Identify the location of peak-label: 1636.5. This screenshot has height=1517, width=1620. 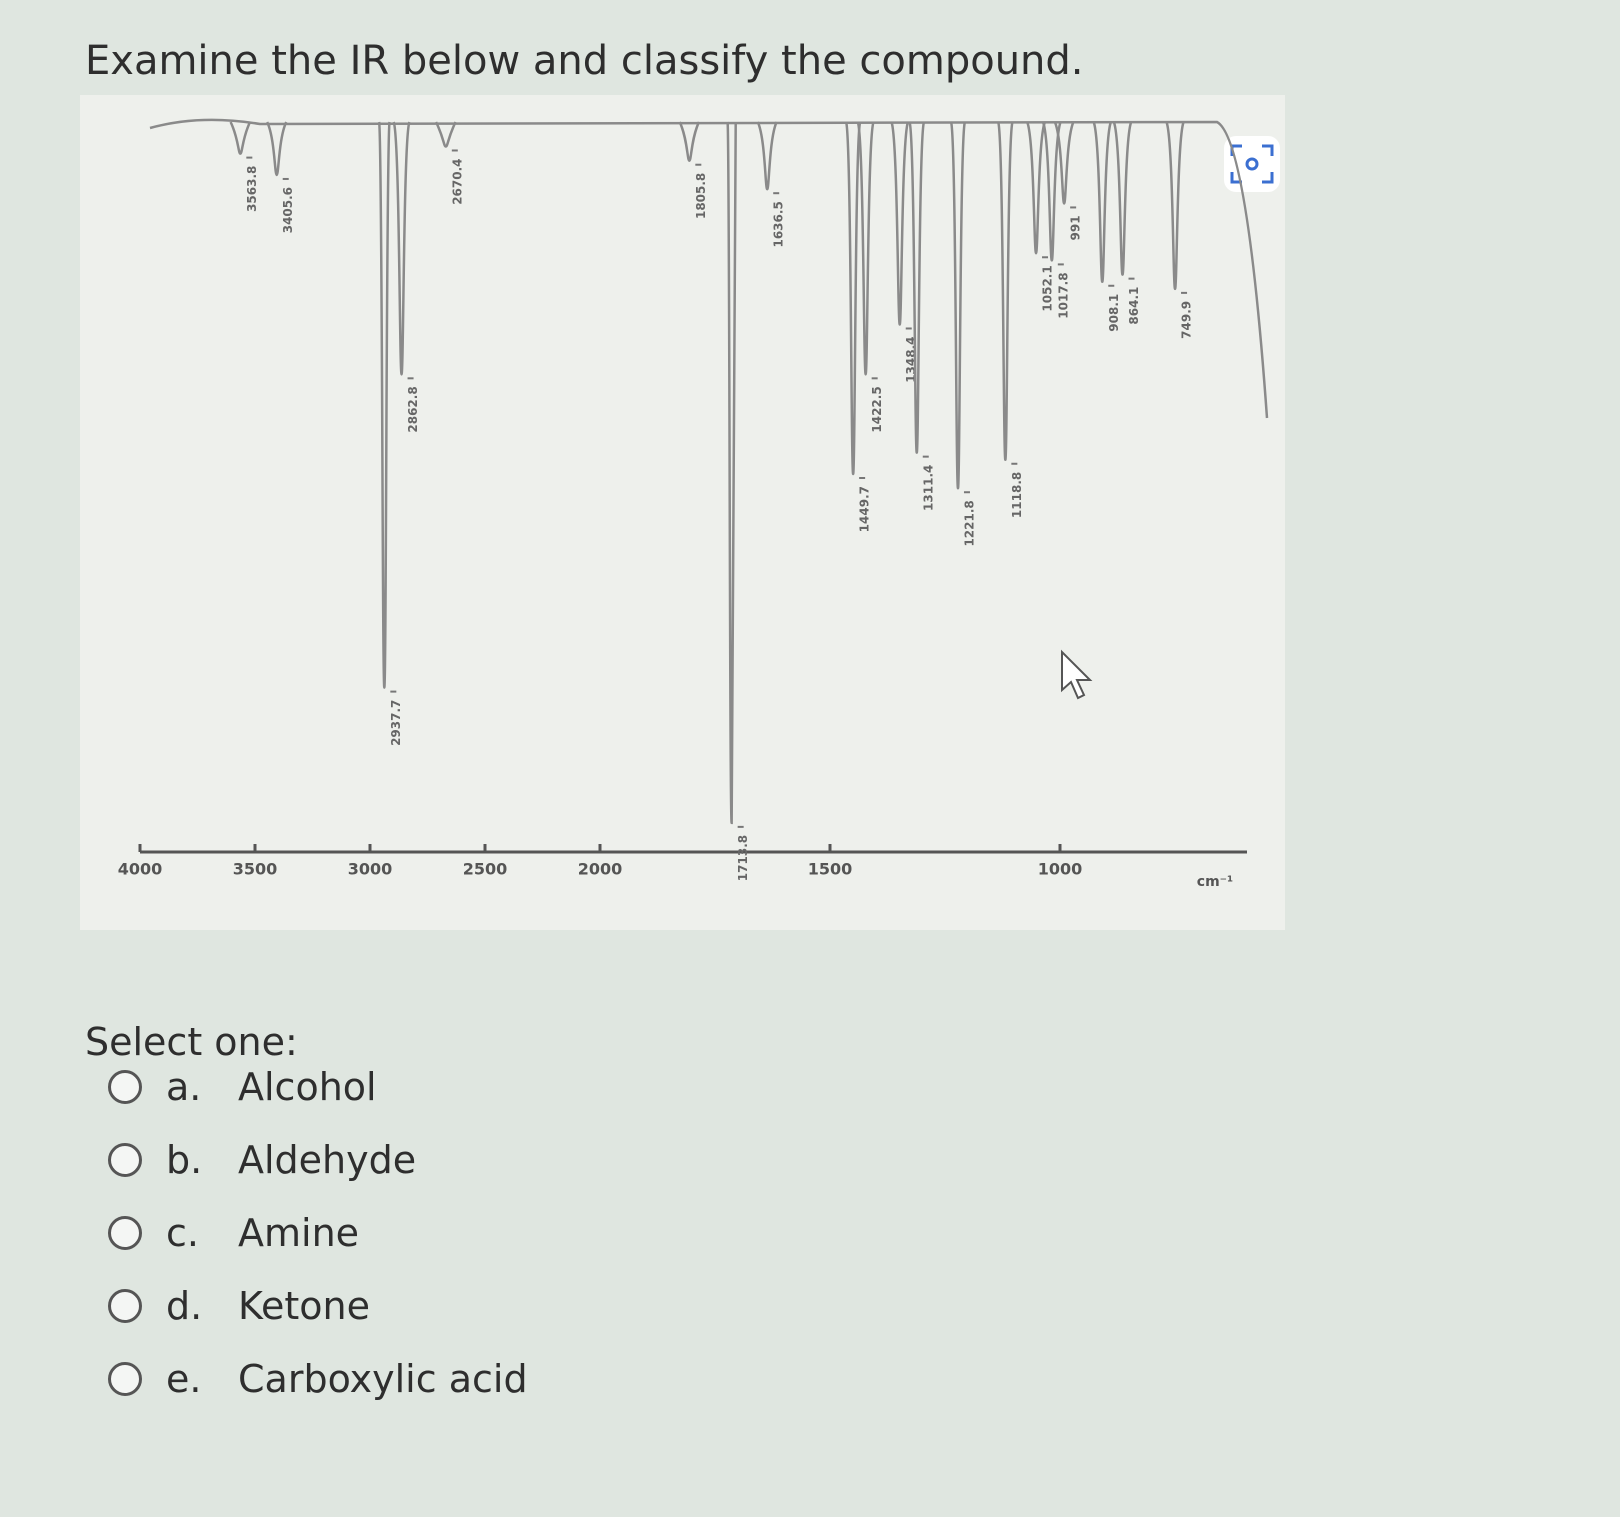
(779, 224).